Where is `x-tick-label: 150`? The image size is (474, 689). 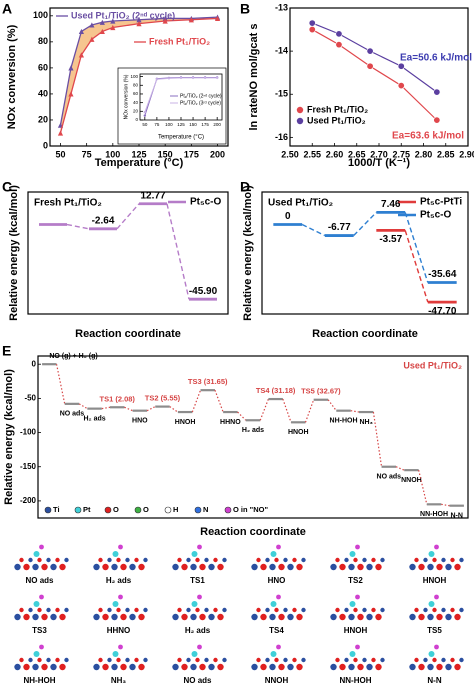
x-tick-label: 150 is located at coordinates (165, 154).